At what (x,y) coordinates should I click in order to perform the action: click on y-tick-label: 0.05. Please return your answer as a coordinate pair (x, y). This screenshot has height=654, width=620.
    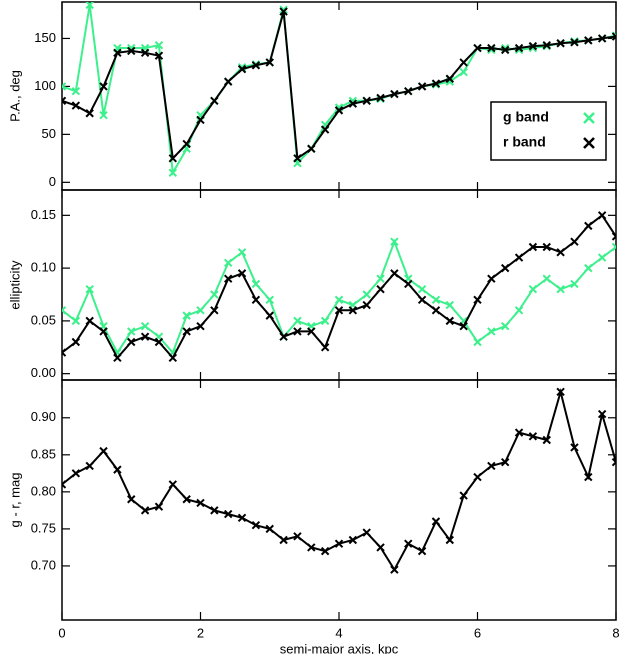
    Looking at the image, I should click on (43, 319).